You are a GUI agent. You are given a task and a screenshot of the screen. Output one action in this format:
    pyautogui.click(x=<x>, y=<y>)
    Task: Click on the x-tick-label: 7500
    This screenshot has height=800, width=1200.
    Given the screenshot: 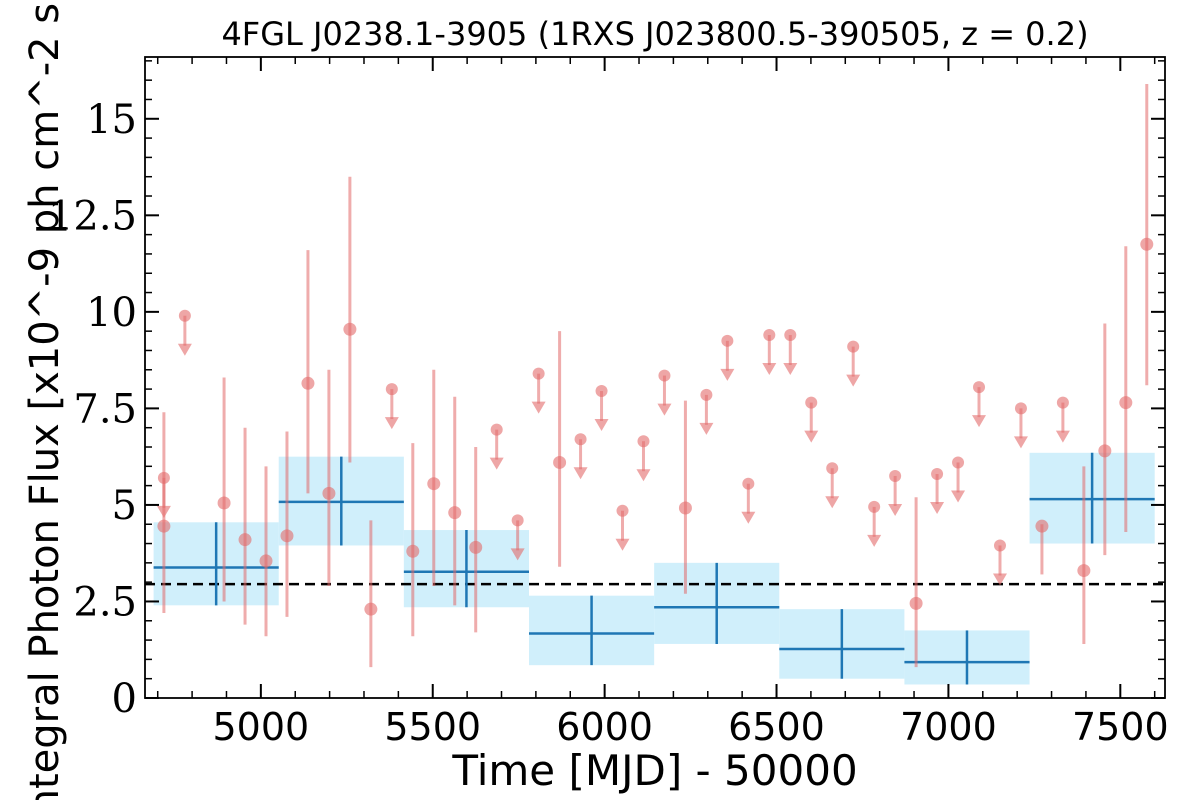 What is the action you would take?
    pyautogui.click(x=1120, y=727)
    